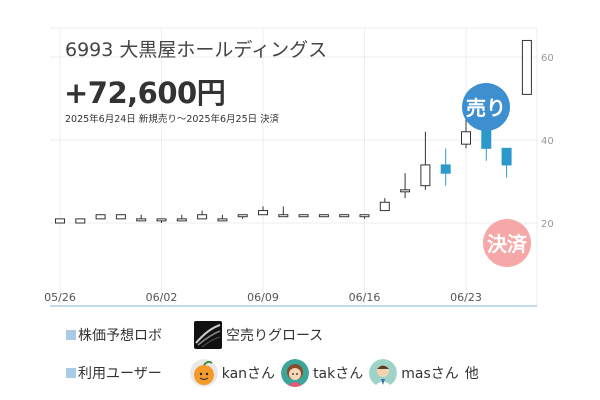 This screenshot has height=400, width=600. I want to click on y-tick-label: 40, so click(547, 141).